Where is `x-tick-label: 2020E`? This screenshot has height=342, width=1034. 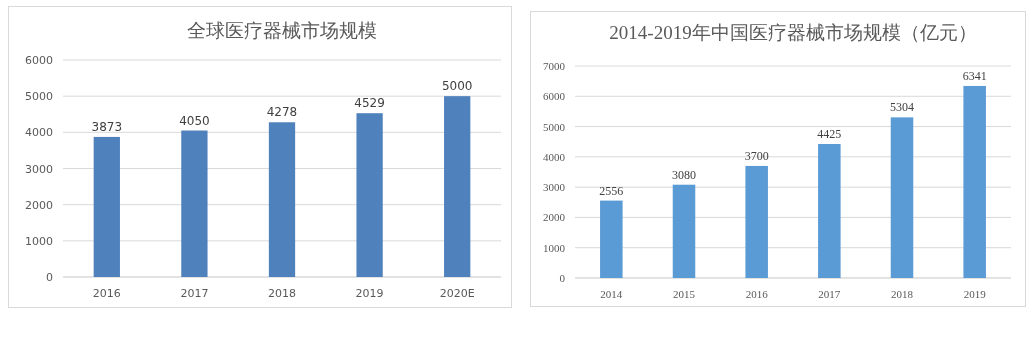 x-tick-label: 2020E is located at coordinates (457, 293).